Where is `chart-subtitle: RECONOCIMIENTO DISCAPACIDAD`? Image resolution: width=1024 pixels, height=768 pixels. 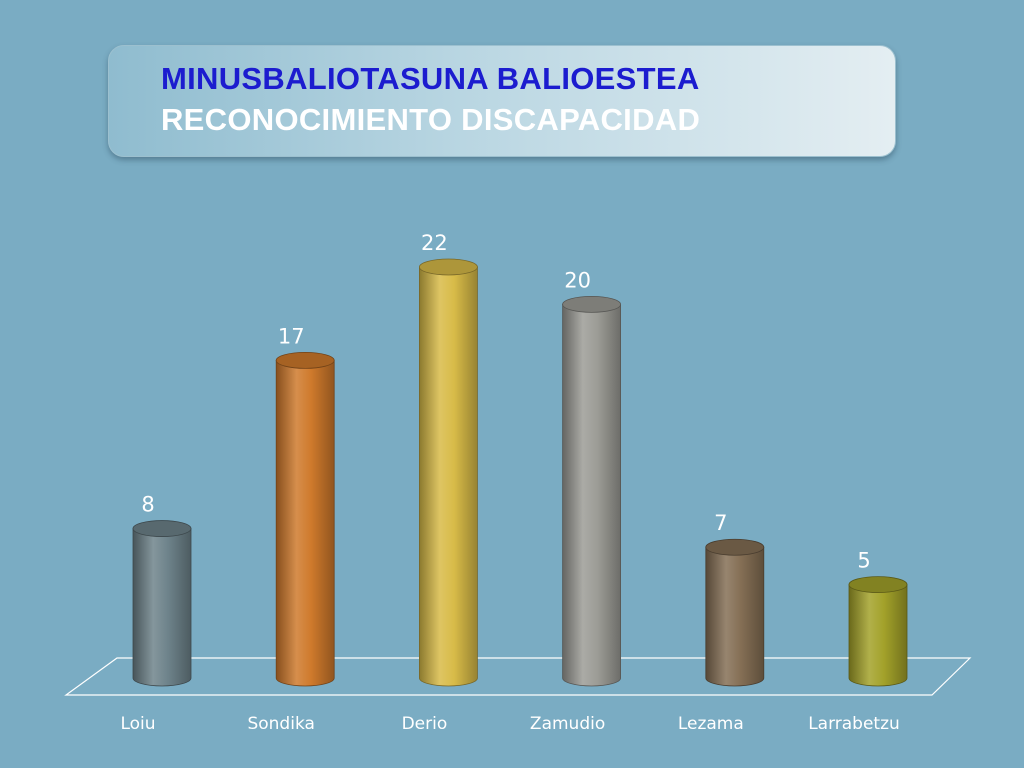 chart-subtitle: RECONOCIMIENTO DISCAPACIDAD is located at coordinates (431, 119).